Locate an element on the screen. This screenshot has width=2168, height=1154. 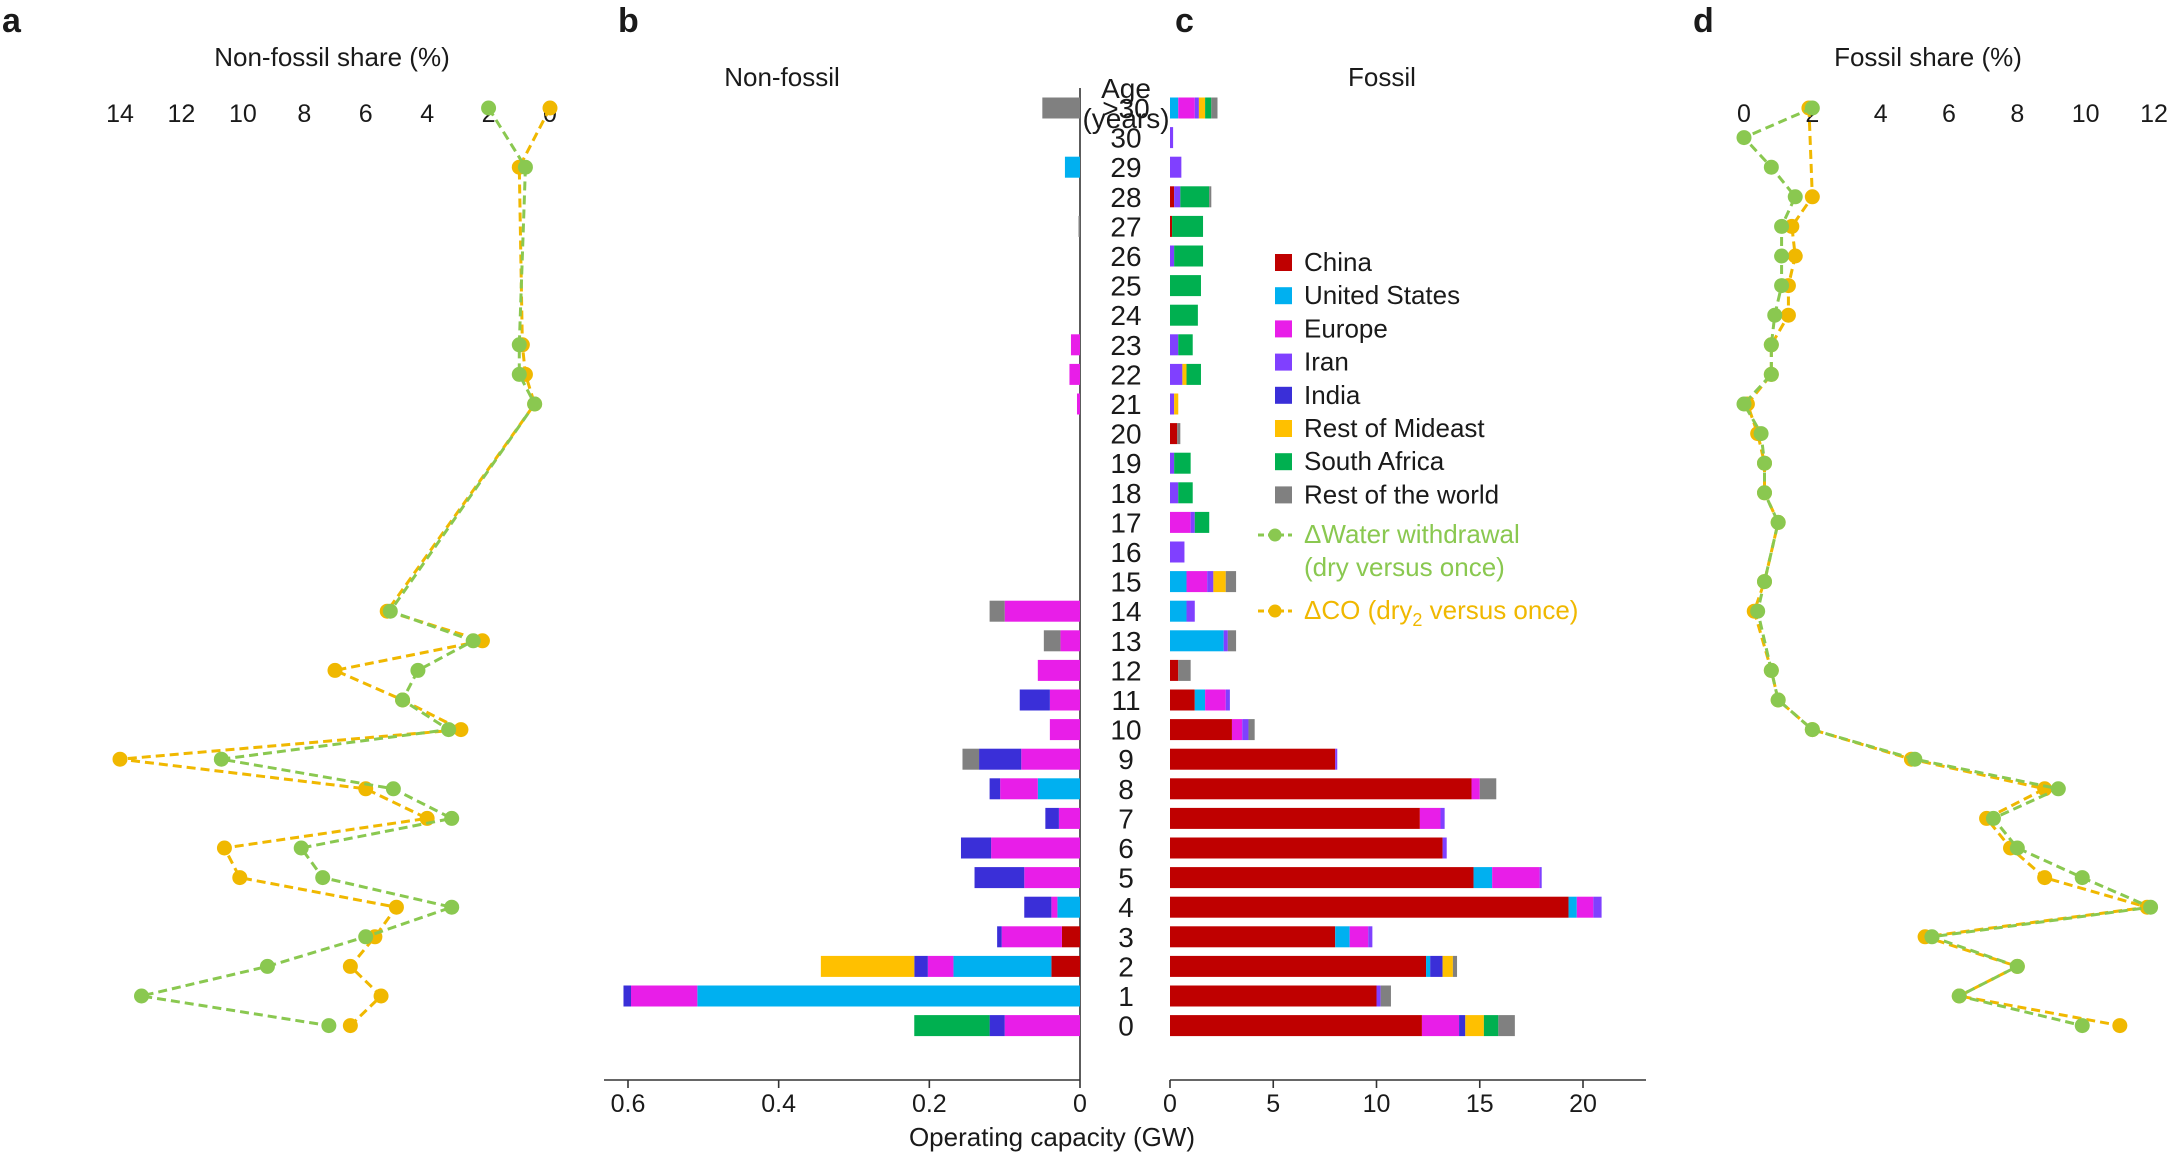
legend-swatch-south-africa is located at coordinates (1283, 462).